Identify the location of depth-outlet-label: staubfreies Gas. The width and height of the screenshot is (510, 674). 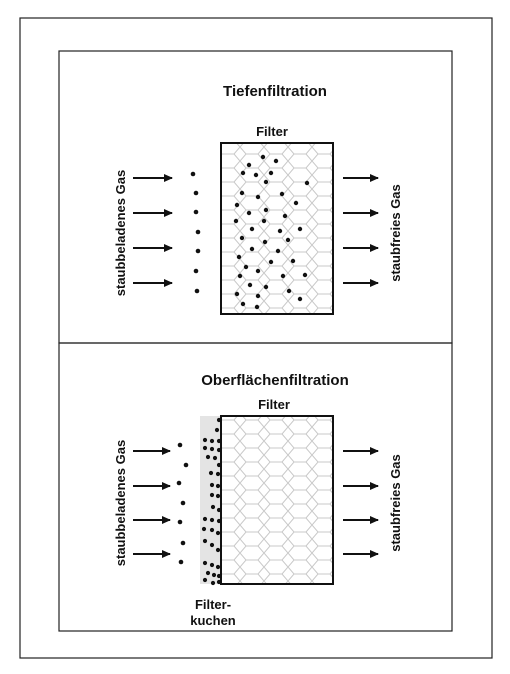
(395, 233).